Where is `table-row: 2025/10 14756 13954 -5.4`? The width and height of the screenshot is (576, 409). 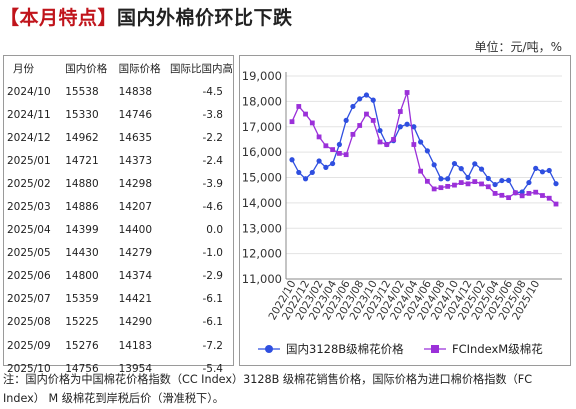
table-row: 2025/10 14756 13954 -5.4 is located at coordinates (118, 368).